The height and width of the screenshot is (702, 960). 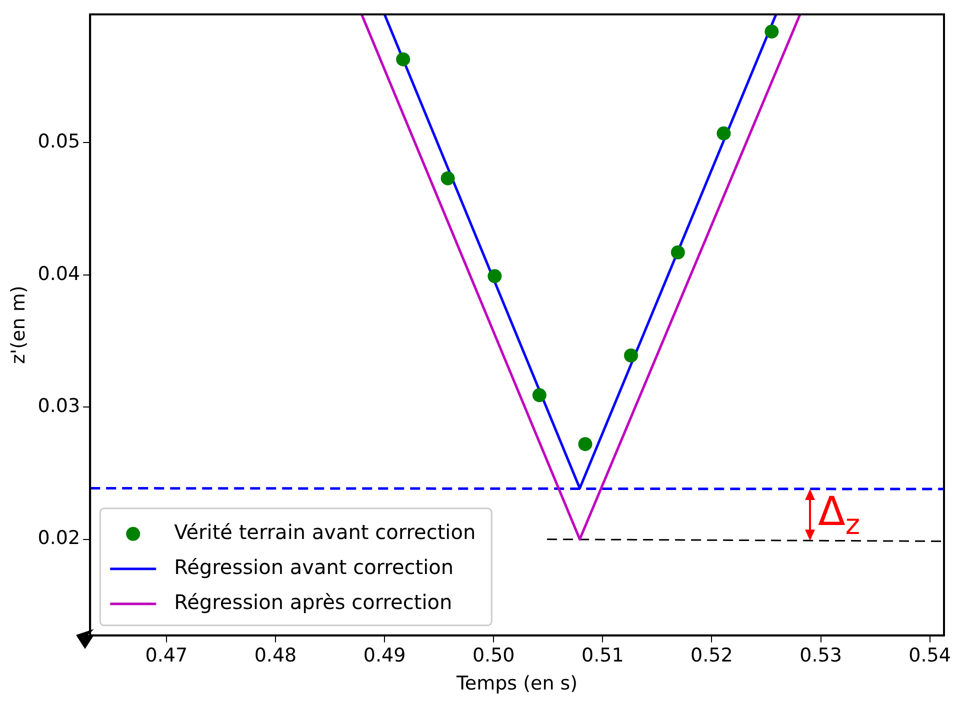 What do you see at coordinates (275, 655) in the screenshot?
I see `x-tick-label: 0.48` at bounding box center [275, 655].